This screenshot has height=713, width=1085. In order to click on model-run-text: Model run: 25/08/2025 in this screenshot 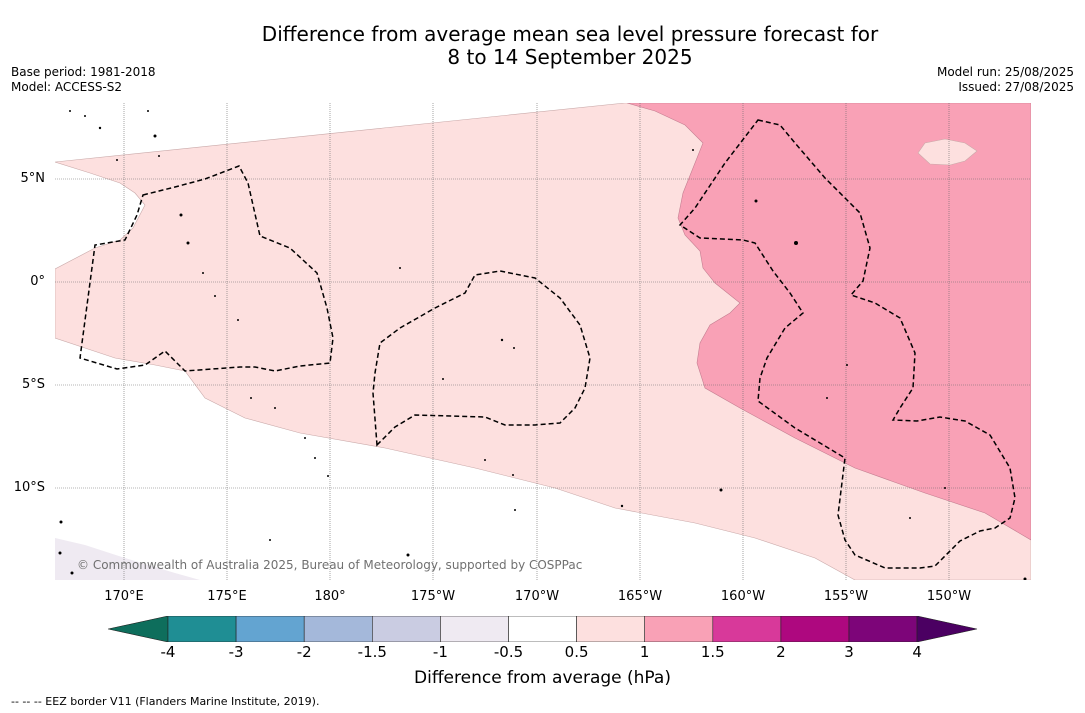, I will do `click(1005, 72)`.